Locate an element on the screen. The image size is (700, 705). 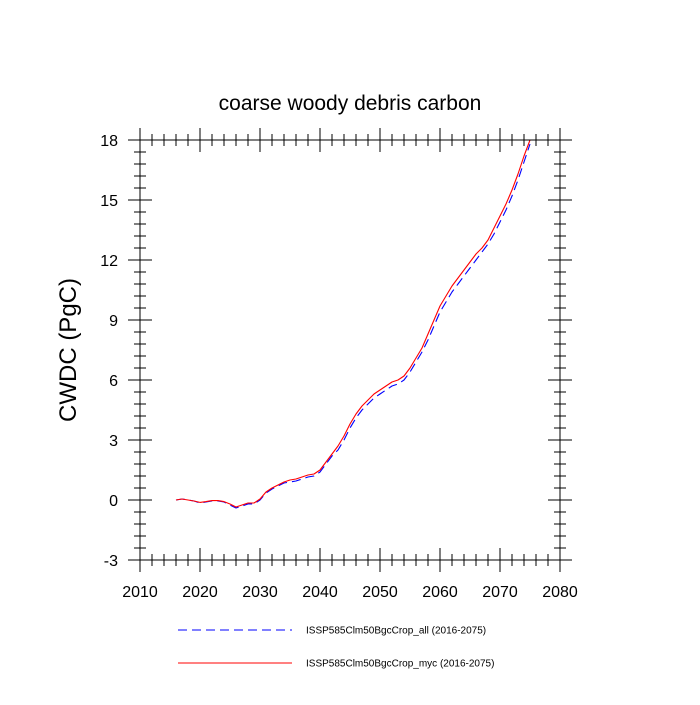
y-tick-label: -3 is located at coordinates (111, 561).